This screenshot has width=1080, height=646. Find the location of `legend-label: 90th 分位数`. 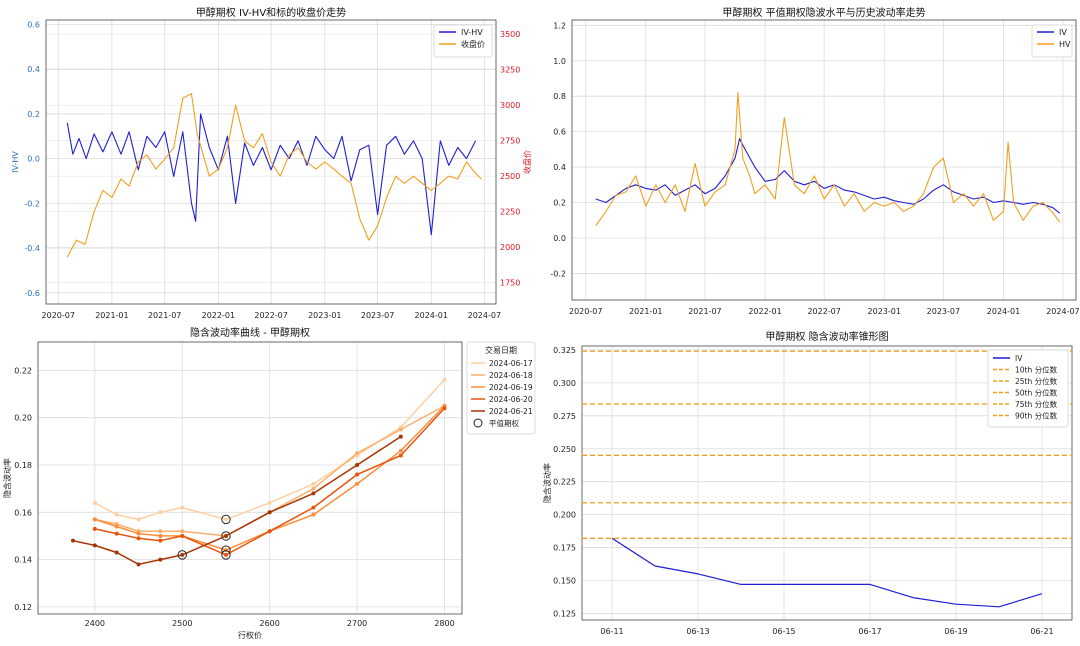

legend-label: 90th 分位数 is located at coordinates (1036, 416).